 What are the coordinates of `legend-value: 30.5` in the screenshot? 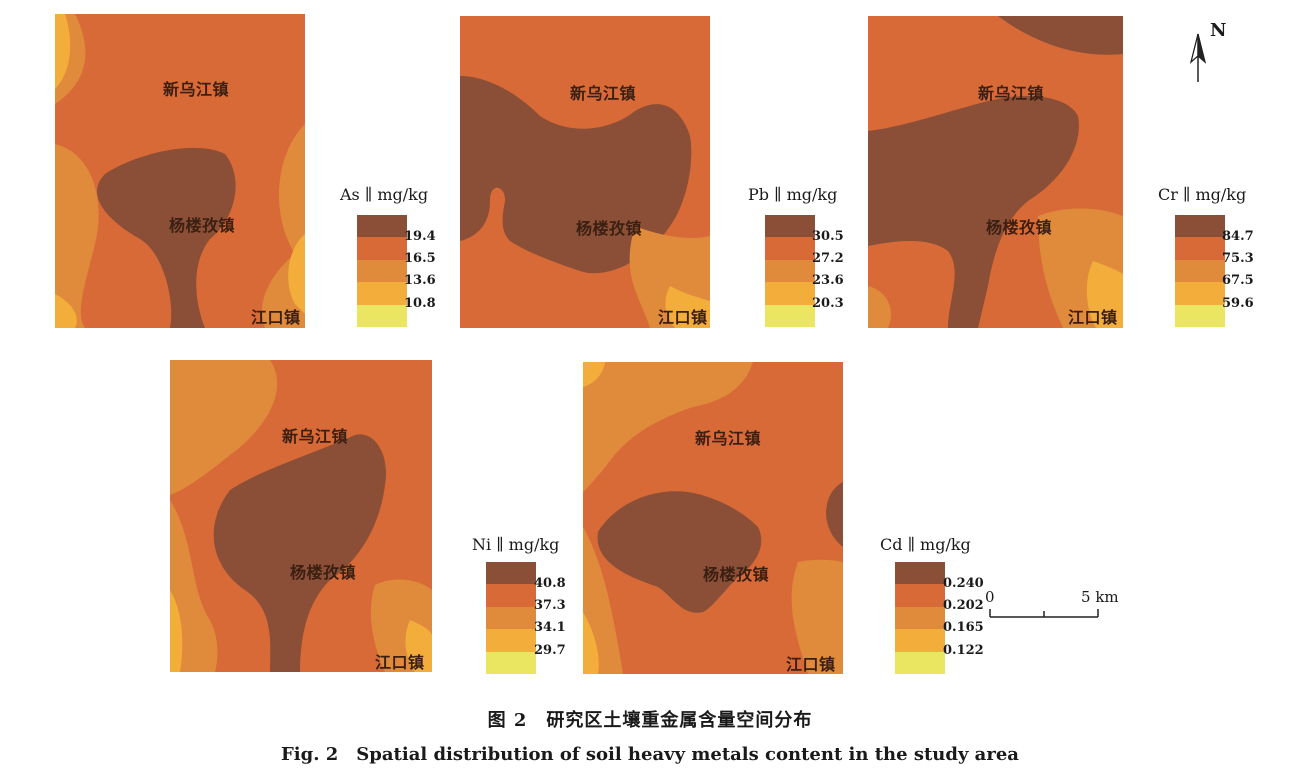 It's located at (828, 236).